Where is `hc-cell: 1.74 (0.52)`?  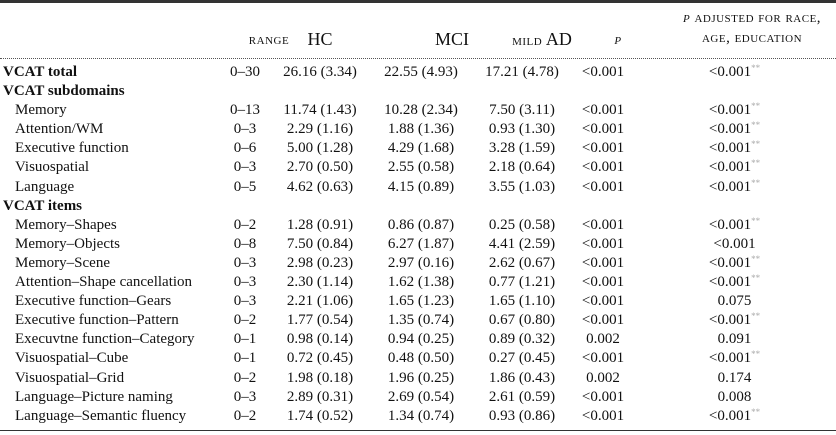 hc-cell: 1.74 (0.52) is located at coordinates (320, 415).